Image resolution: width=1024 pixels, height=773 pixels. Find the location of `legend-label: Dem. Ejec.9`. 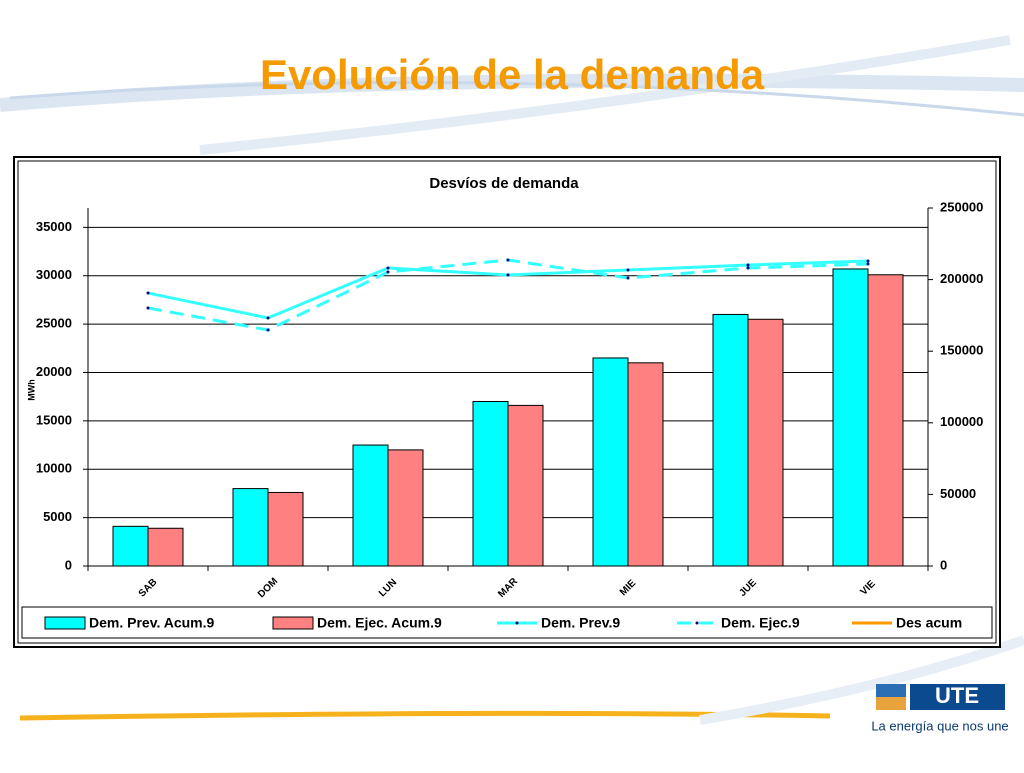

legend-label: Dem. Ejec.9 is located at coordinates (760, 623).